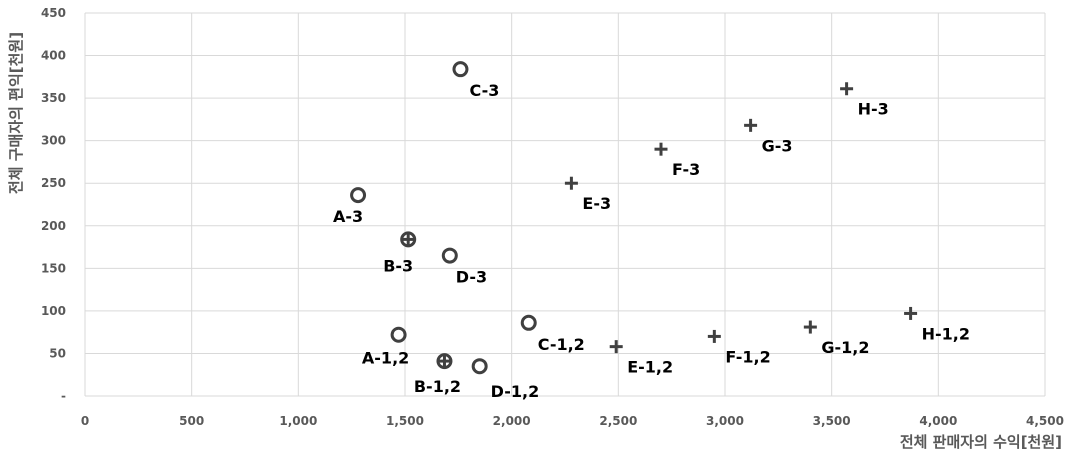 The width and height of the screenshot is (1070, 461). What do you see at coordinates (53, 226) in the screenshot?
I see `y-tick-label: 200` at bounding box center [53, 226].